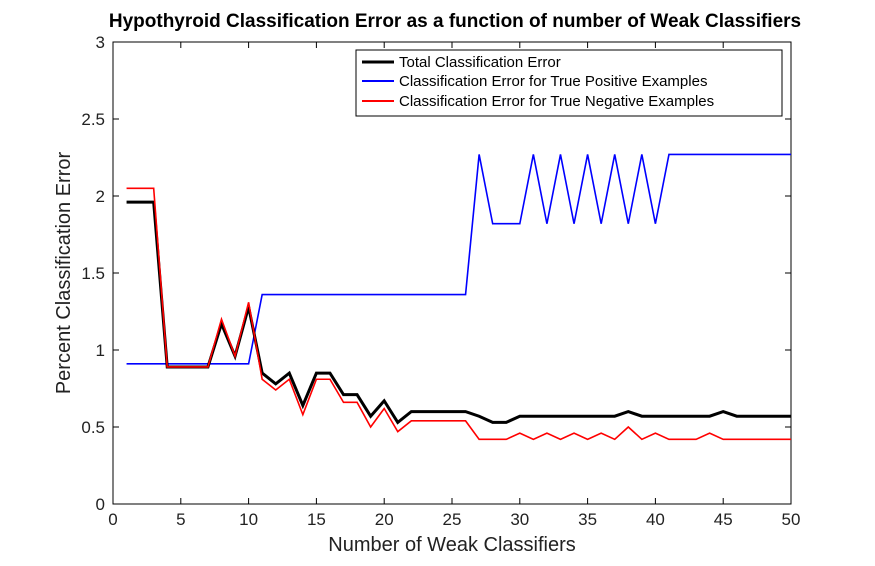  I want to click on x-tick-label: 5, so click(180, 519).